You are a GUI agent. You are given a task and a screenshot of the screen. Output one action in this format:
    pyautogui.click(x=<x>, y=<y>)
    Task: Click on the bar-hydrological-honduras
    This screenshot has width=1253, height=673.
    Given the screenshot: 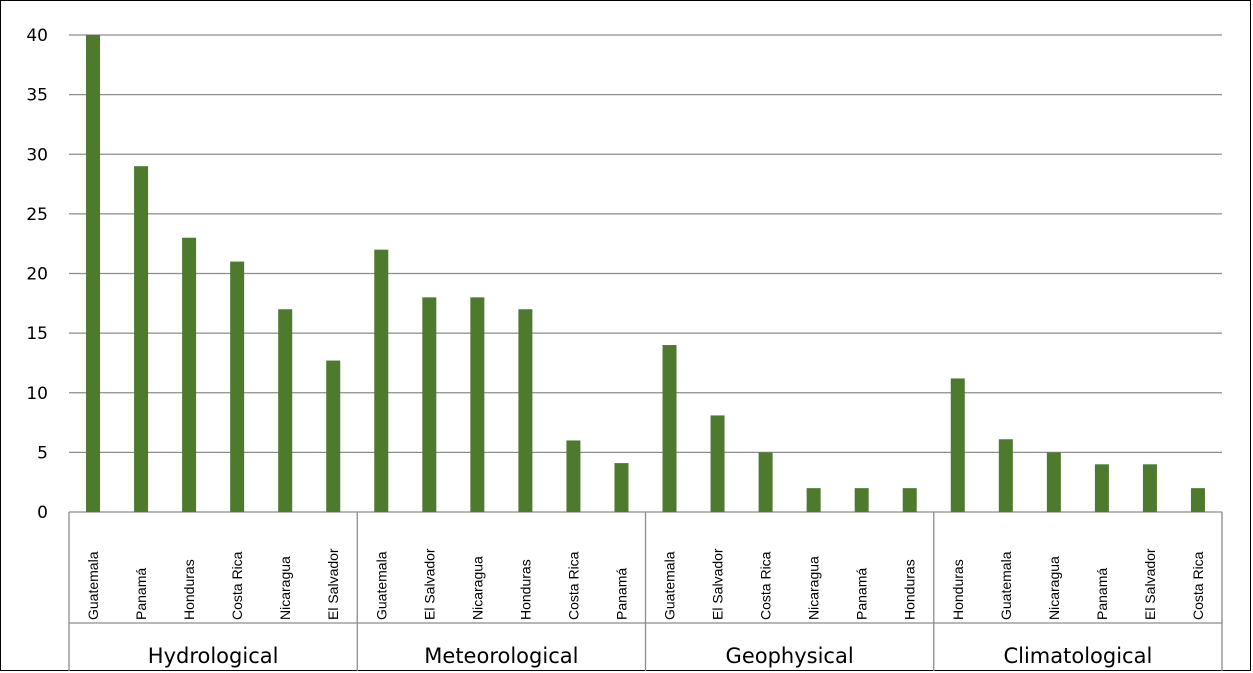 What is the action you would take?
    pyautogui.click(x=189, y=374)
    